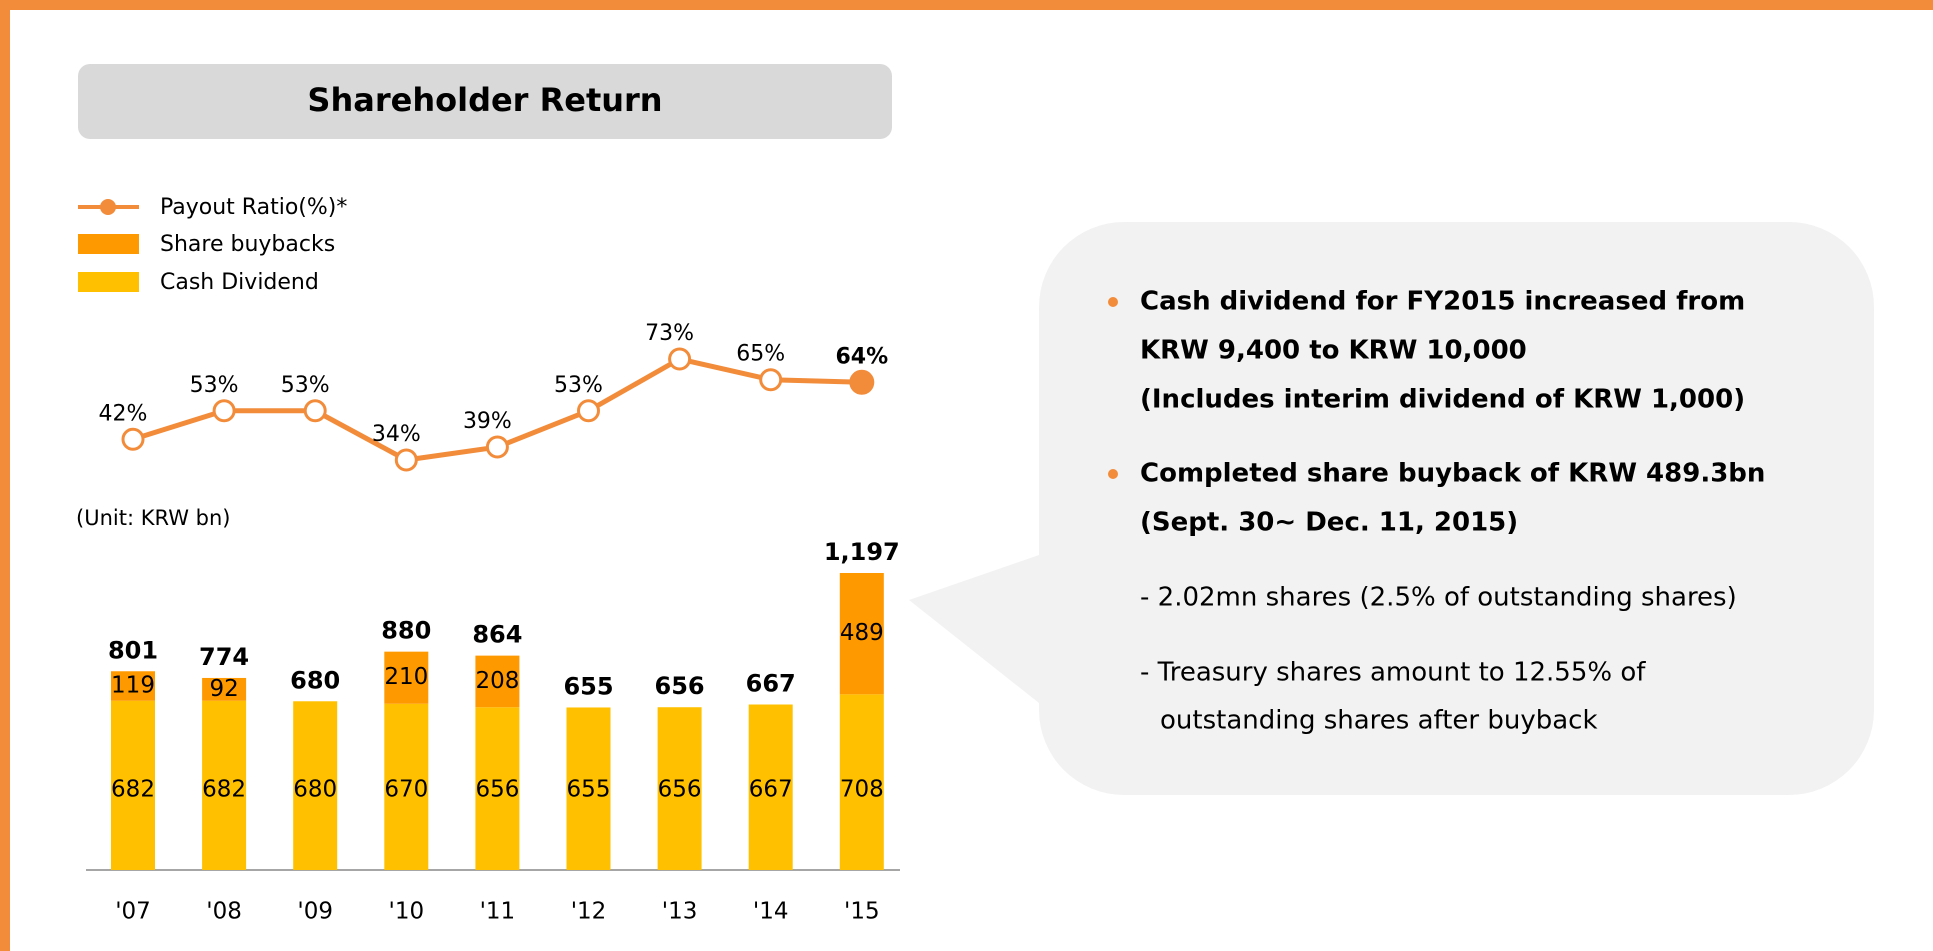 The width and height of the screenshot is (1933, 951). I want to click on legend-label: Cash Dividend, so click(239, 282).